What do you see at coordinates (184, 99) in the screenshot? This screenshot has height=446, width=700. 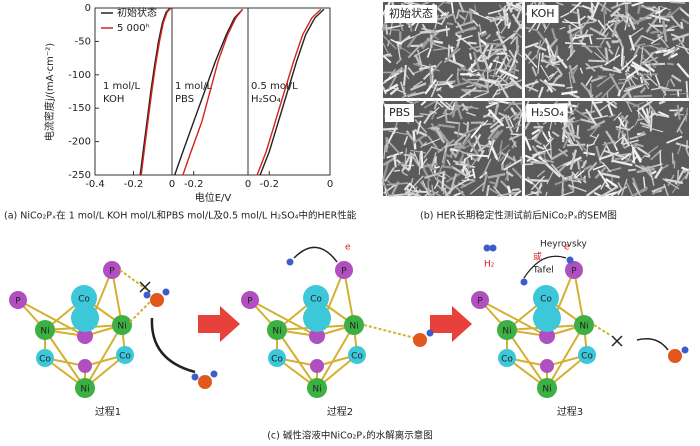 I see `panel-label: PBS` at bounding box center [184, 99].